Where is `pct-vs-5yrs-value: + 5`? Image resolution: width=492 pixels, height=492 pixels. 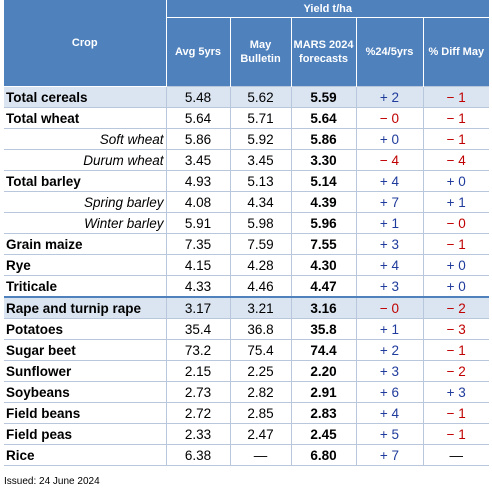 pct-vs-5yrs-value: + 5 is located at coordinates (389, 434).